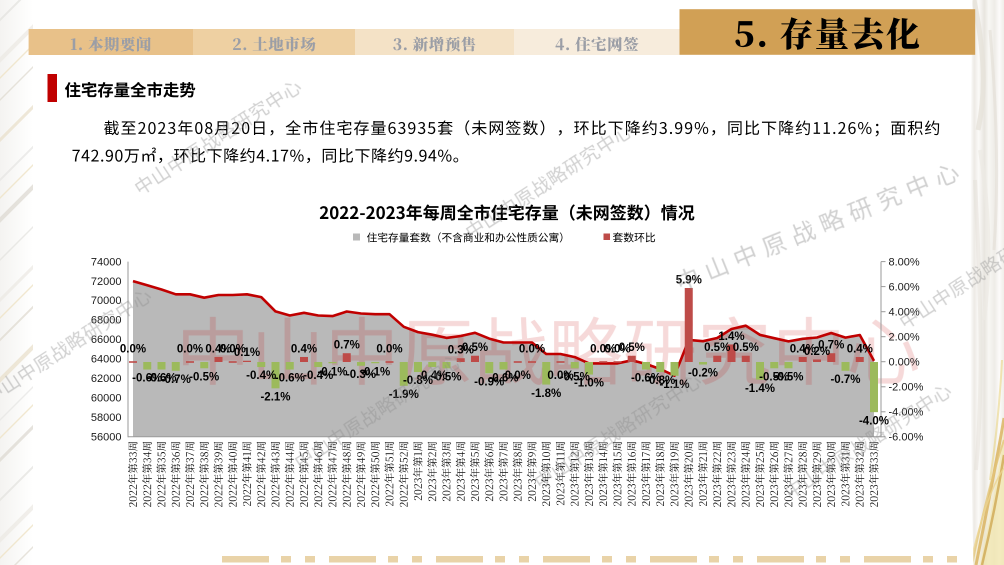 The width and height of the screenshot is (1004, 565). What do you see at coordinates (106, 301) in the screenshot?
I see `svg-text: 70000` at bounding box center [106, 301].